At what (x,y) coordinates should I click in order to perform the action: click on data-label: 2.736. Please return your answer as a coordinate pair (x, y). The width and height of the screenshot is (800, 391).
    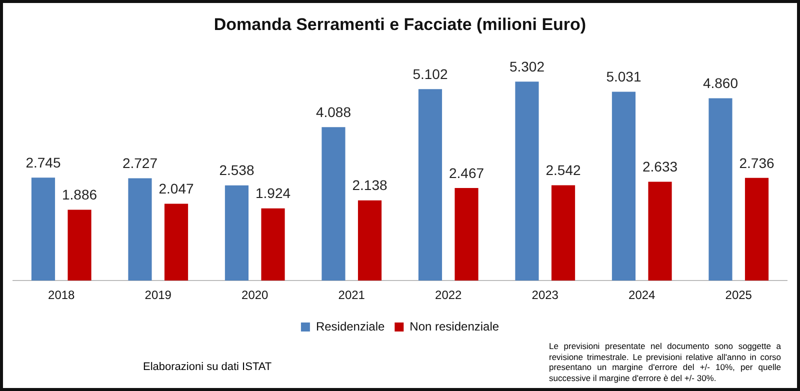
    Looking at the image, I should click on (756, 162).